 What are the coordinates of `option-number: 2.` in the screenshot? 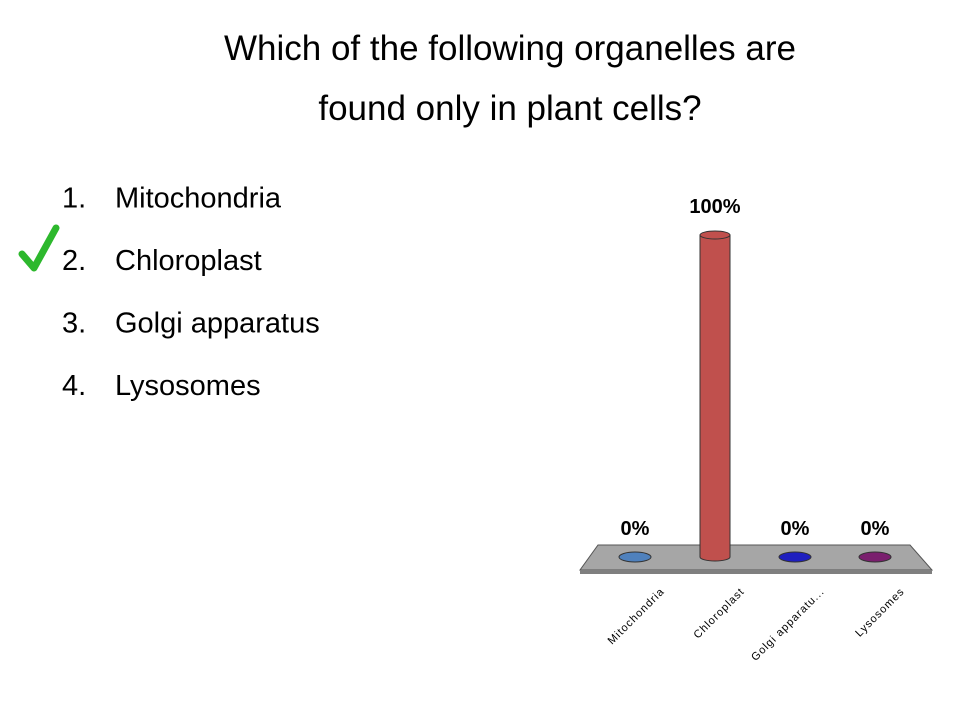 It's located at (74, 261).